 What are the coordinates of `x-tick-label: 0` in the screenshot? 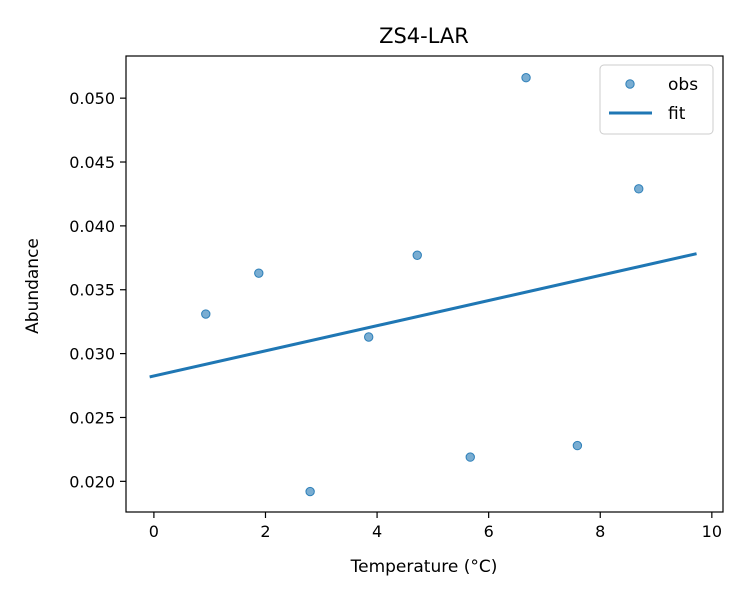 It's located at (154, 531).